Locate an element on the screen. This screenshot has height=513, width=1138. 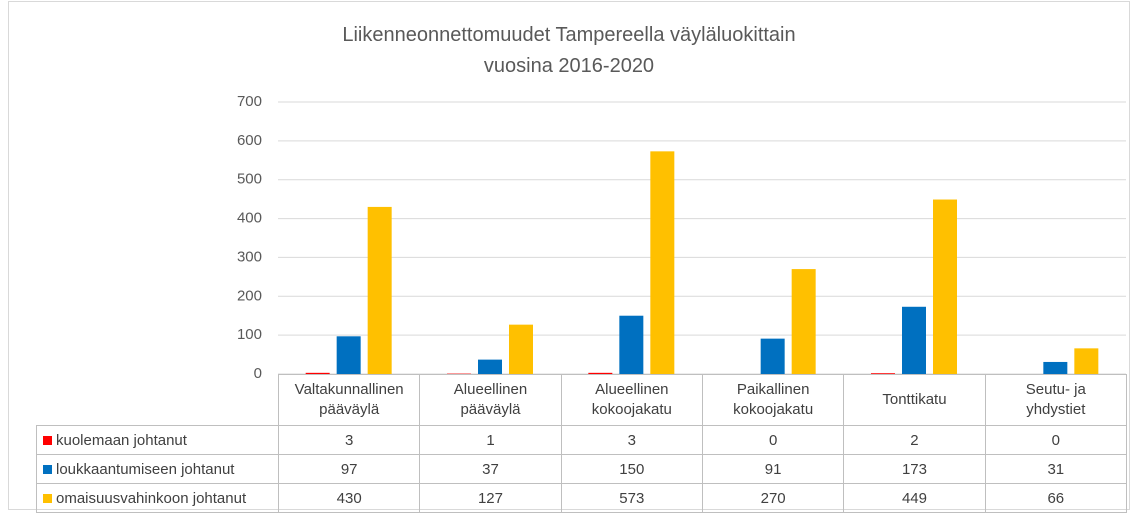
y-tick-label: 700 is located at coordinates (249, 101).